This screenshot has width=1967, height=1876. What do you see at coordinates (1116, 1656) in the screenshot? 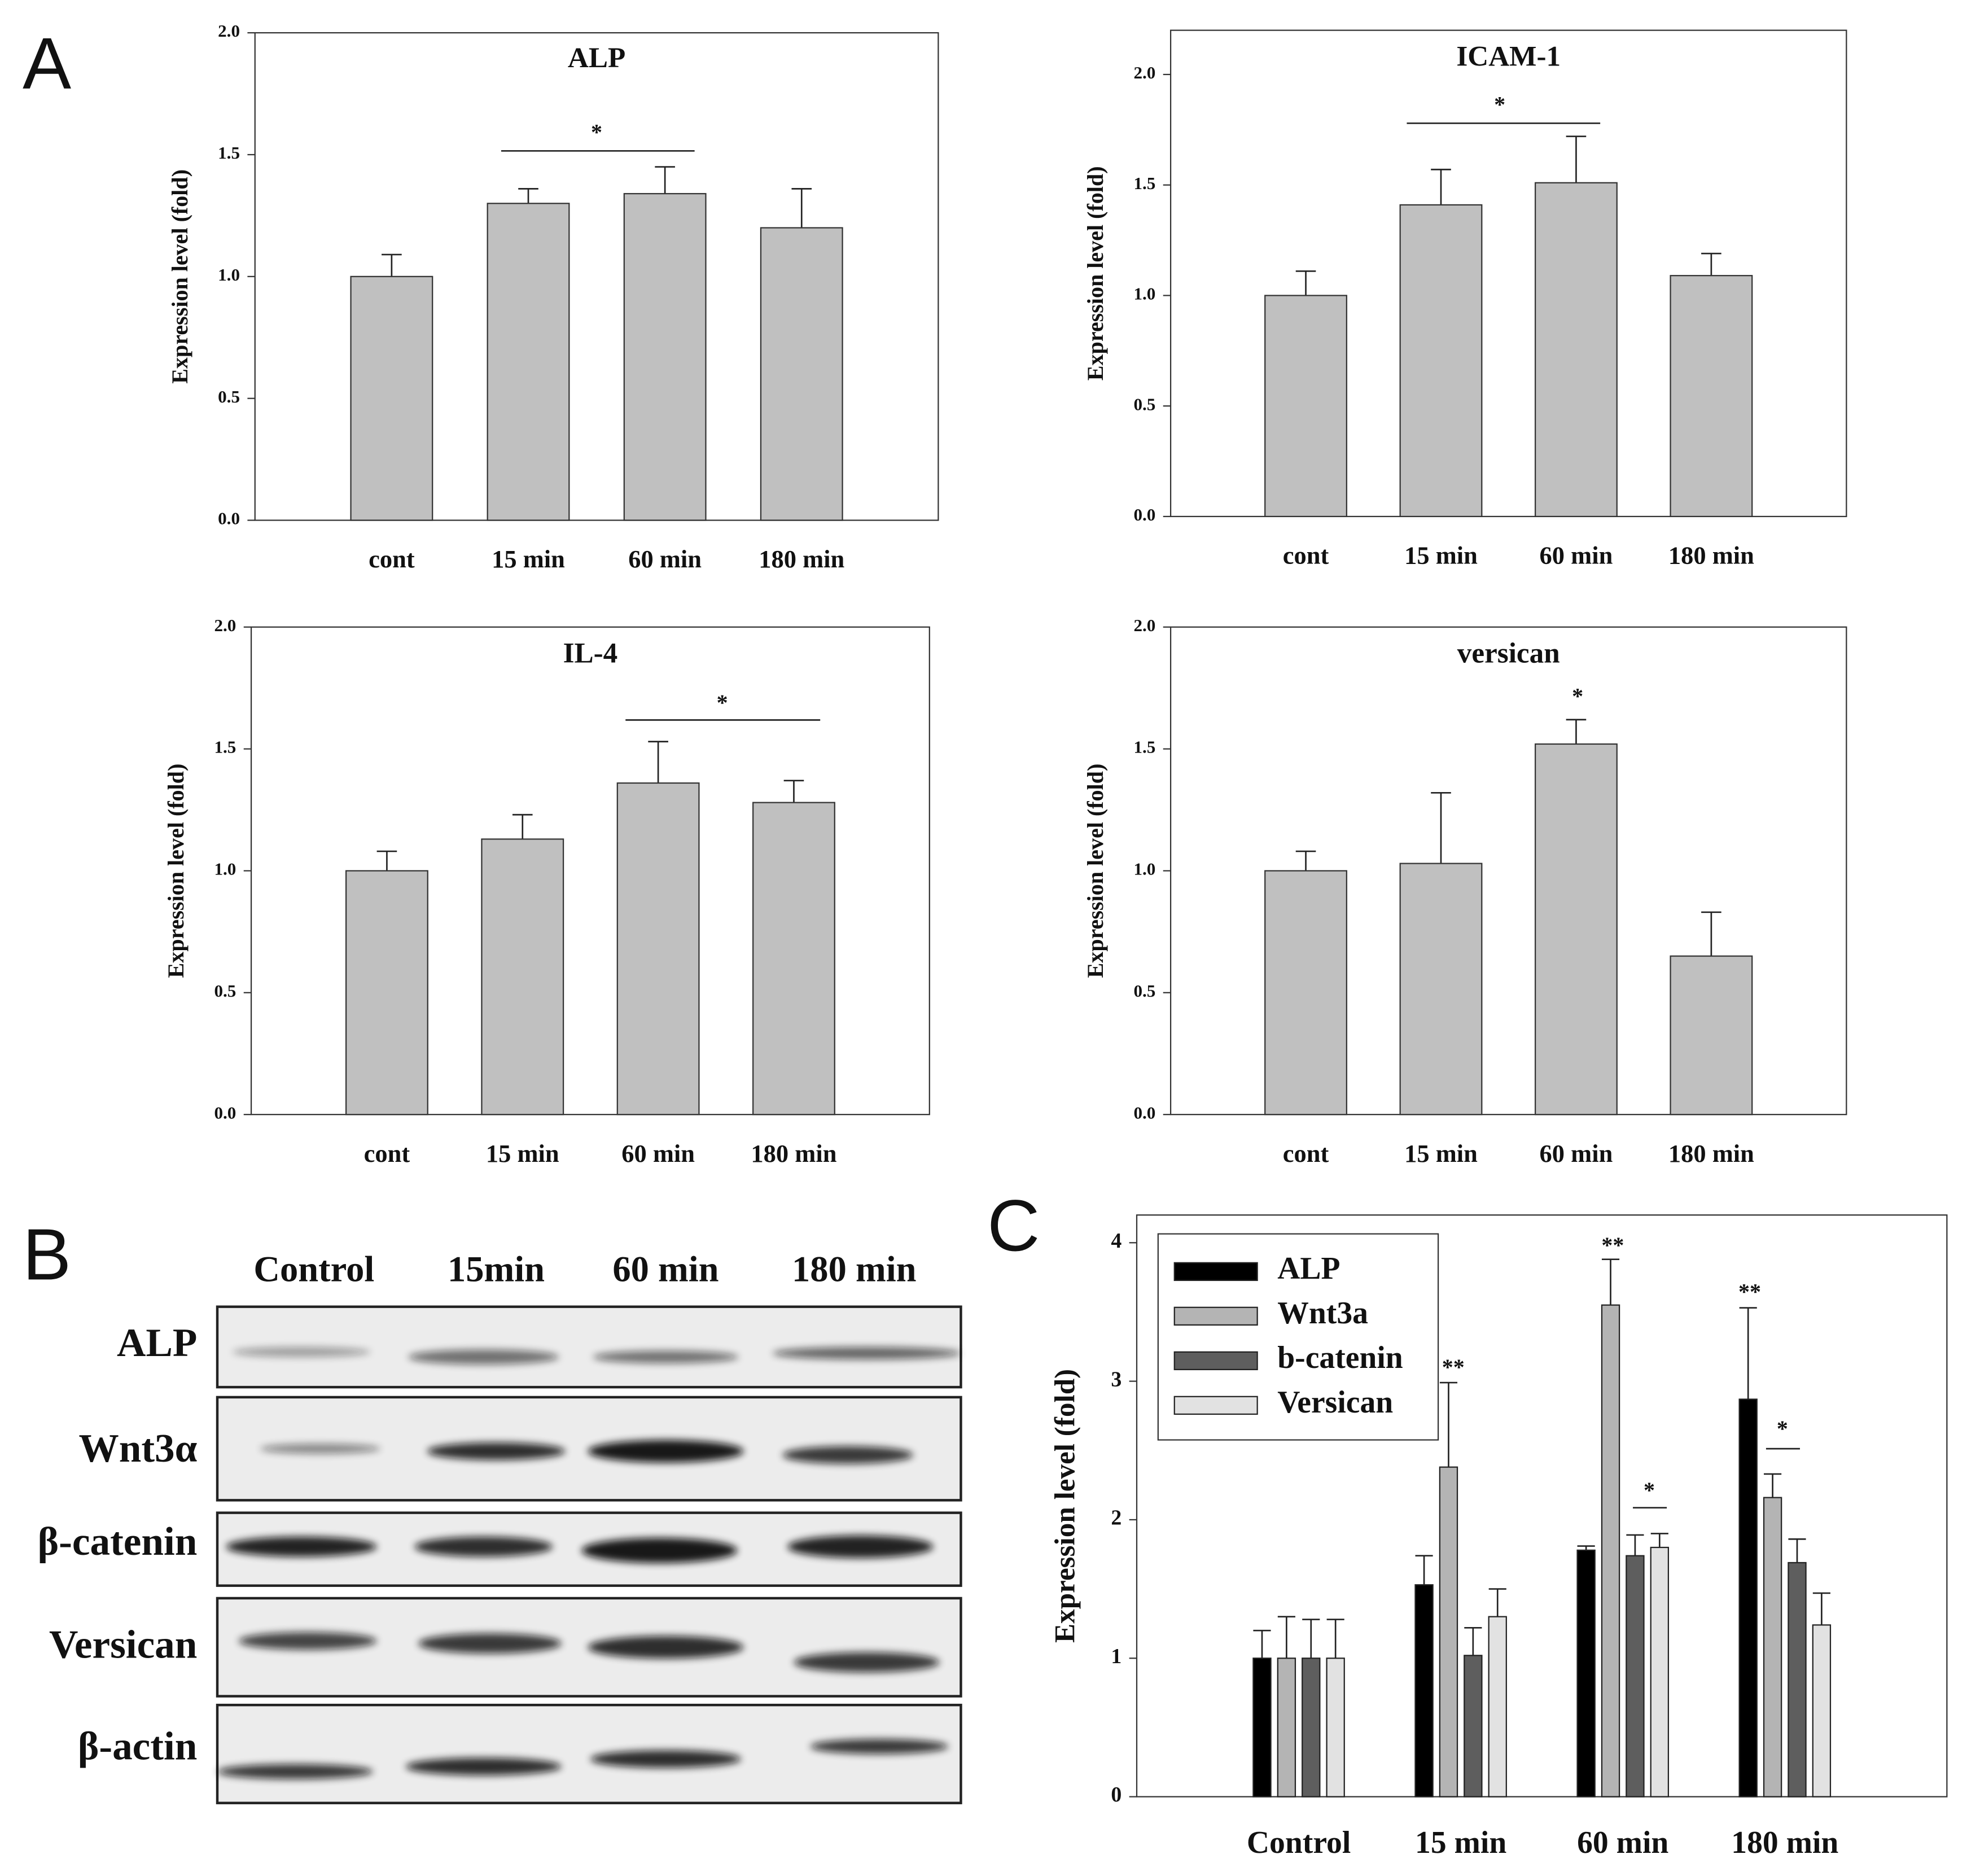
I see `y-tick-label: 1` at bounding box center [1116, 1656].